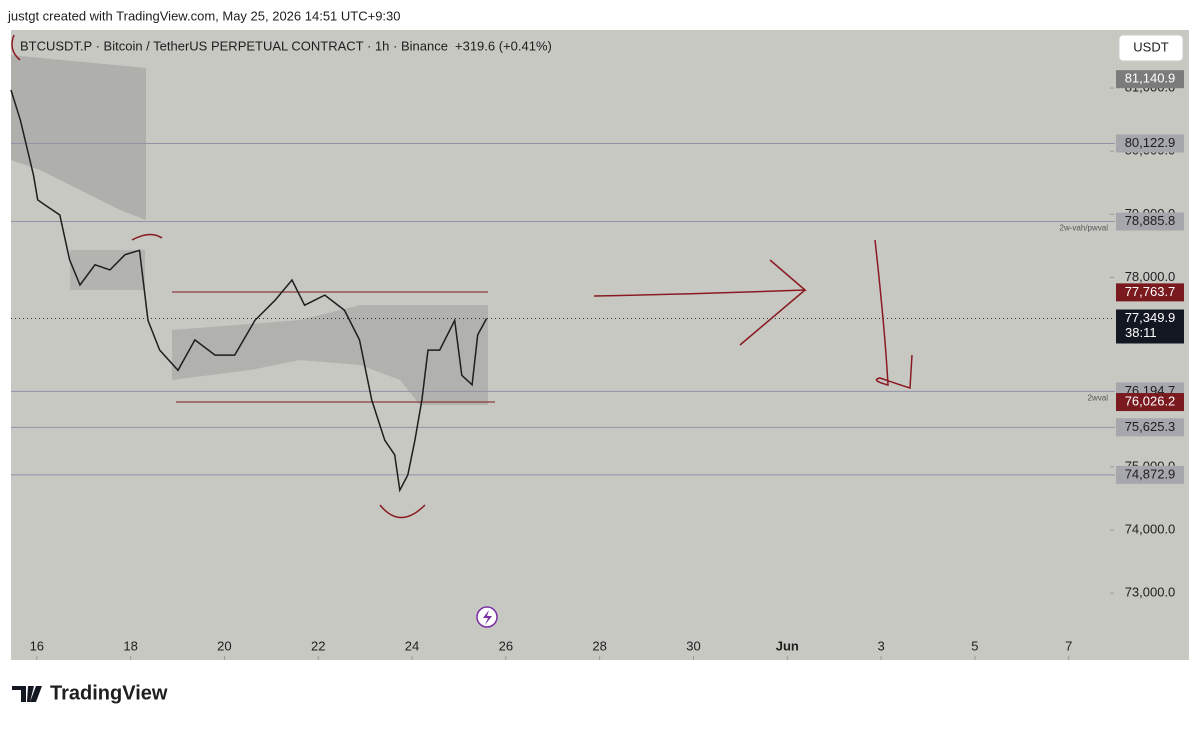  I want to click on price-badge-label: 75,625.3, so click(1150, 426).